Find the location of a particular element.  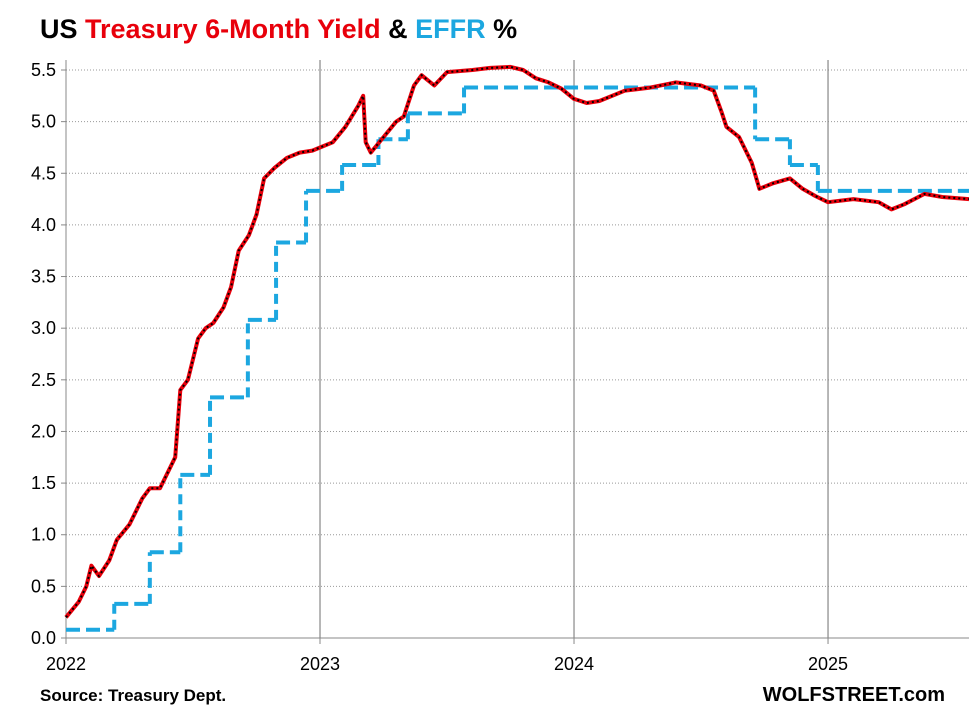

y-tick-label: 2.0 is located at coordinates (43, 431).